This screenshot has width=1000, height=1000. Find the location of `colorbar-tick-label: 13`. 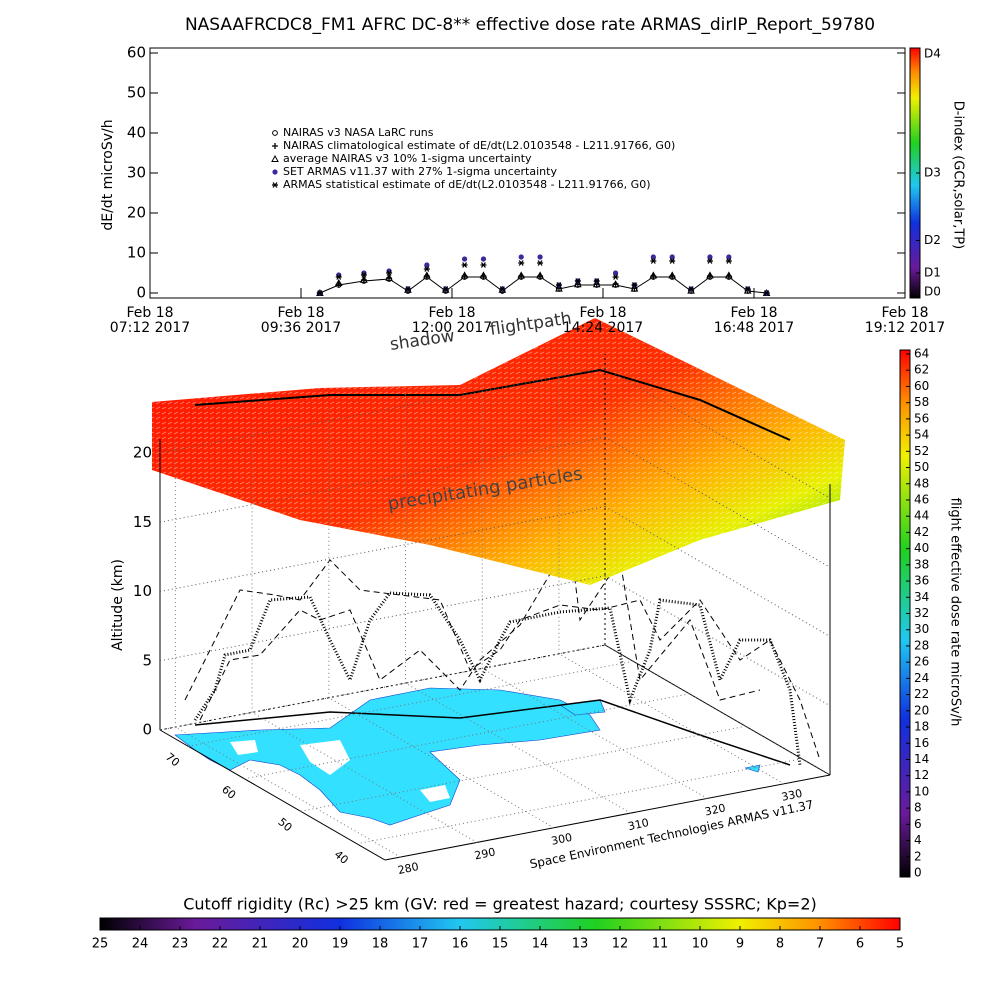

colorbar-tick-label: 13 is located at coordinates (580, 944).